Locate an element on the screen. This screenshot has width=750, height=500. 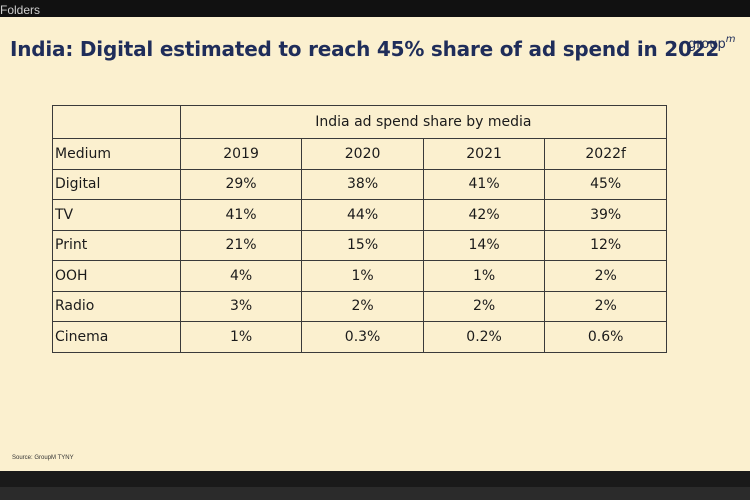
top-bar: Folders is located at coordinates (375, 8).